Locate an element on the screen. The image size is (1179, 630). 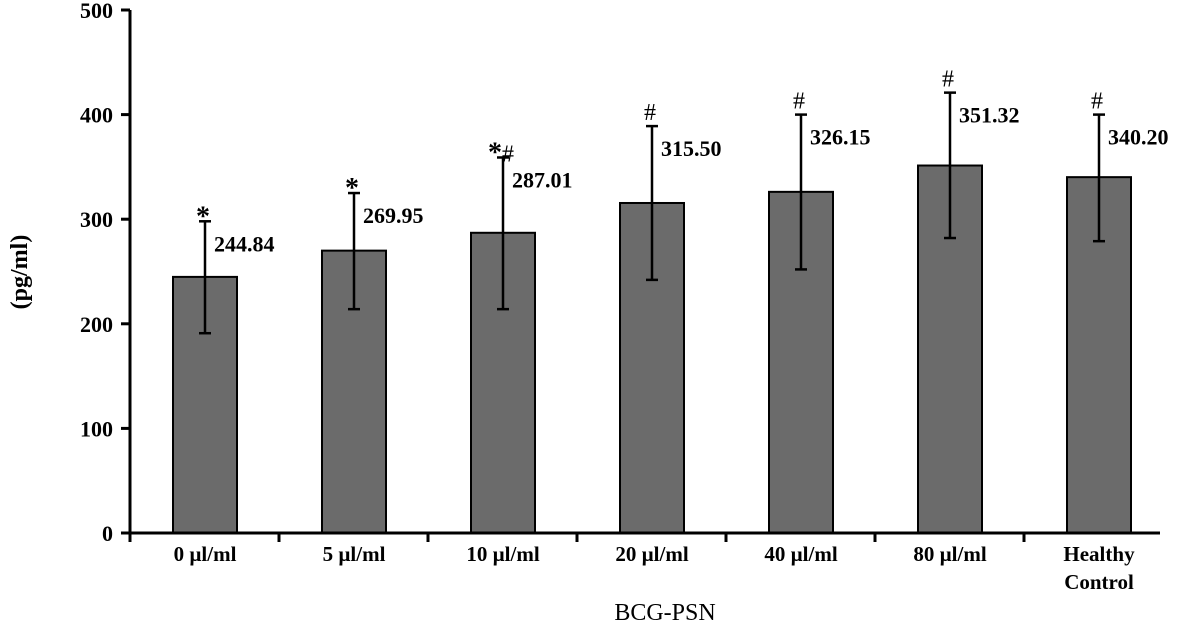
x-tick-label: Healthy Control is located at coordinates (1099, 568).